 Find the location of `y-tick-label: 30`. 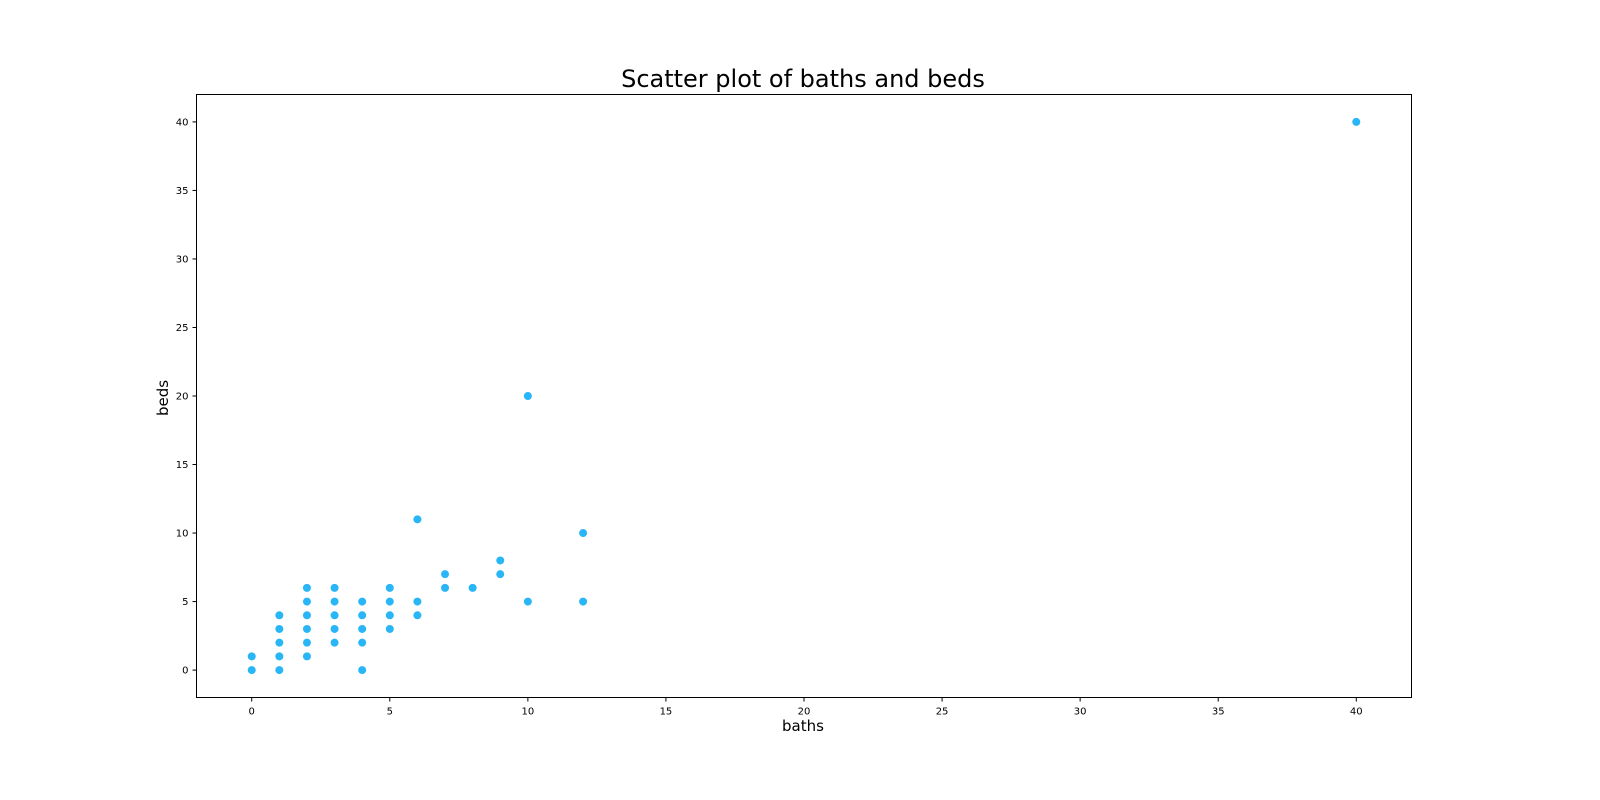

y-tick-label: 30 is located at coordinates (182, 259).